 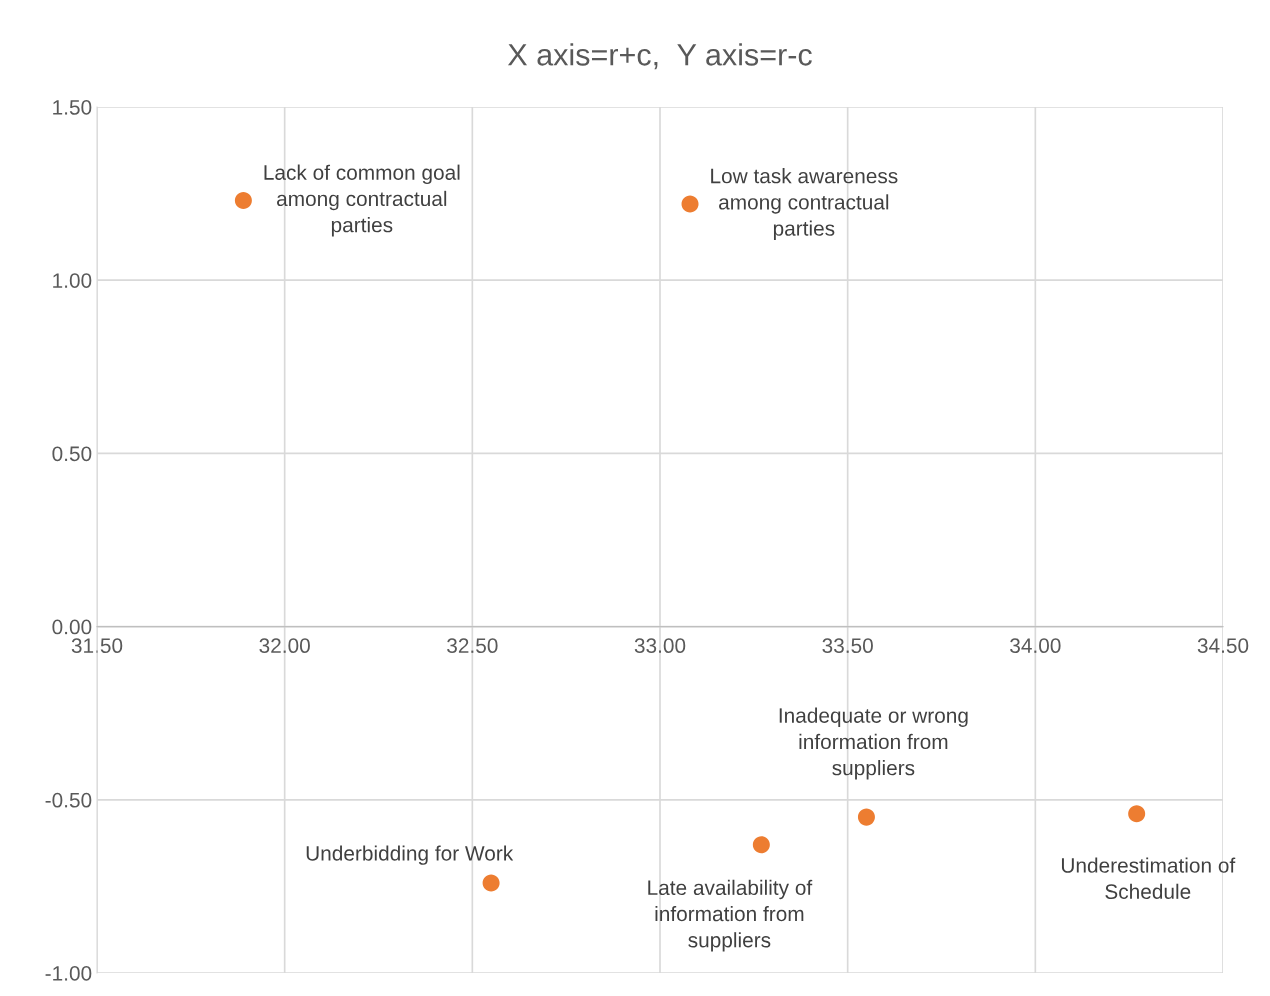 I want to click on annotation: Underestimation of Schedule, so click(x=1148, y=878).